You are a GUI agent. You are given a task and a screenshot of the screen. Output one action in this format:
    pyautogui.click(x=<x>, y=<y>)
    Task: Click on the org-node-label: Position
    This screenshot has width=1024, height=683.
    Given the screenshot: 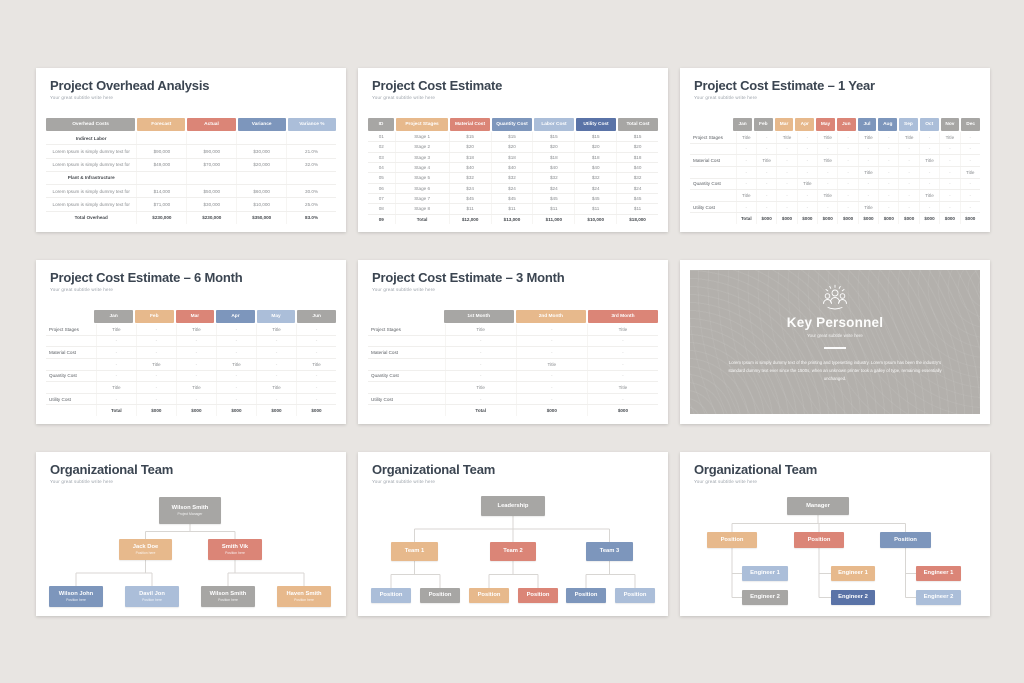 What is the action you would take?
    pyautogui.click(x=440, y=595)
    